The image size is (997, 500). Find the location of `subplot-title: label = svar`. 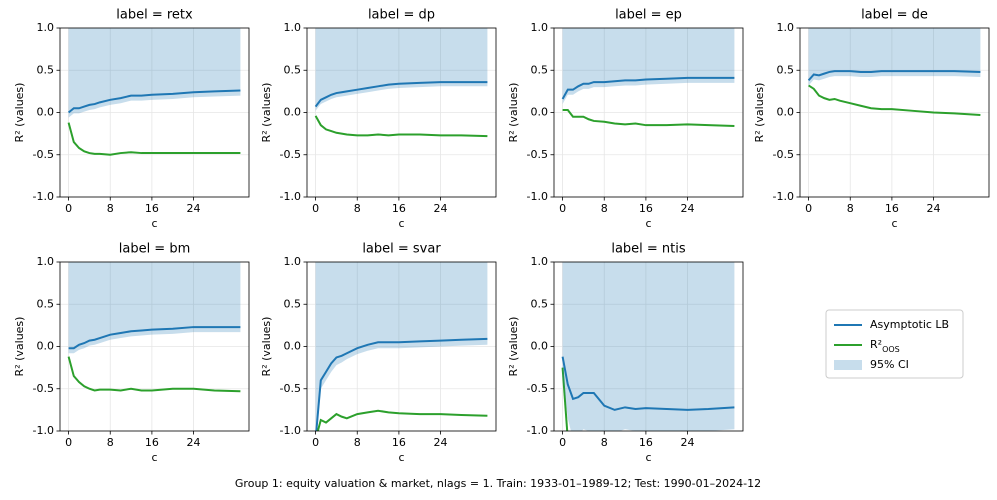

subplot-title: label = svar is located at coordinates (401, 249).